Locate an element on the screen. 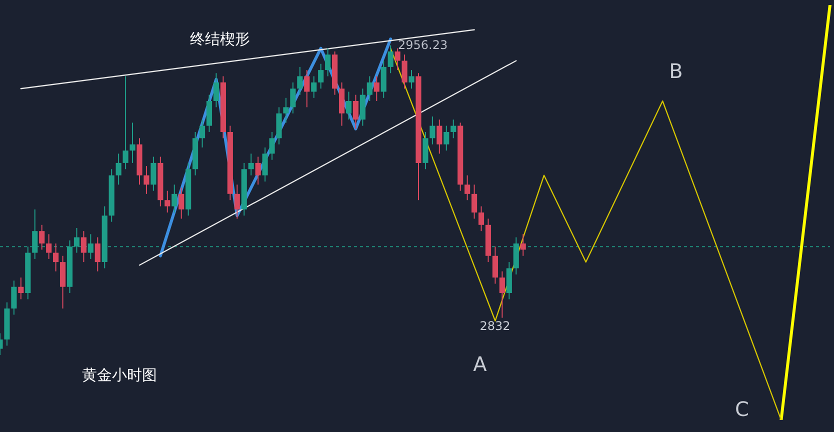  annotation: B is located at coordinates (676, 71).